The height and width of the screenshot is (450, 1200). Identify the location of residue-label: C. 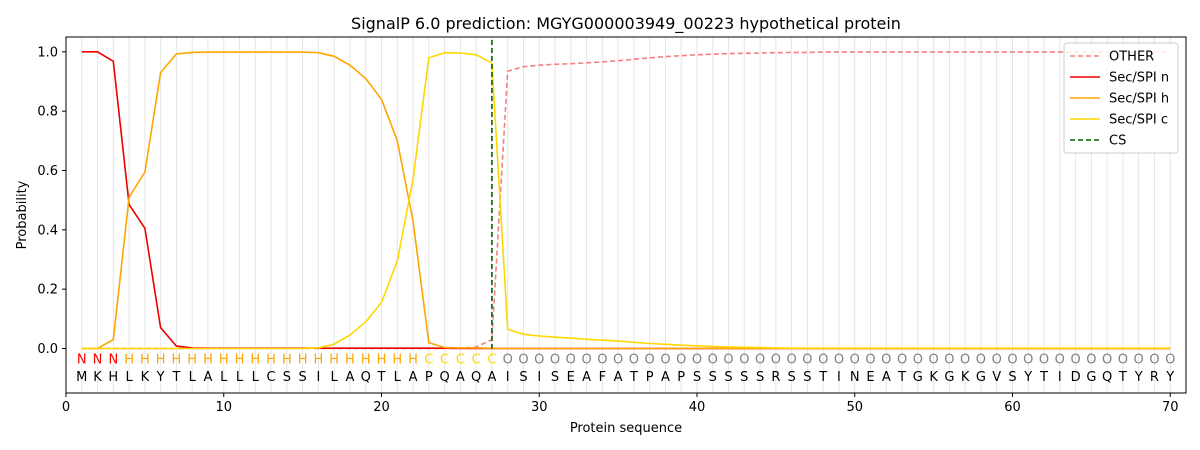
(271, 377).